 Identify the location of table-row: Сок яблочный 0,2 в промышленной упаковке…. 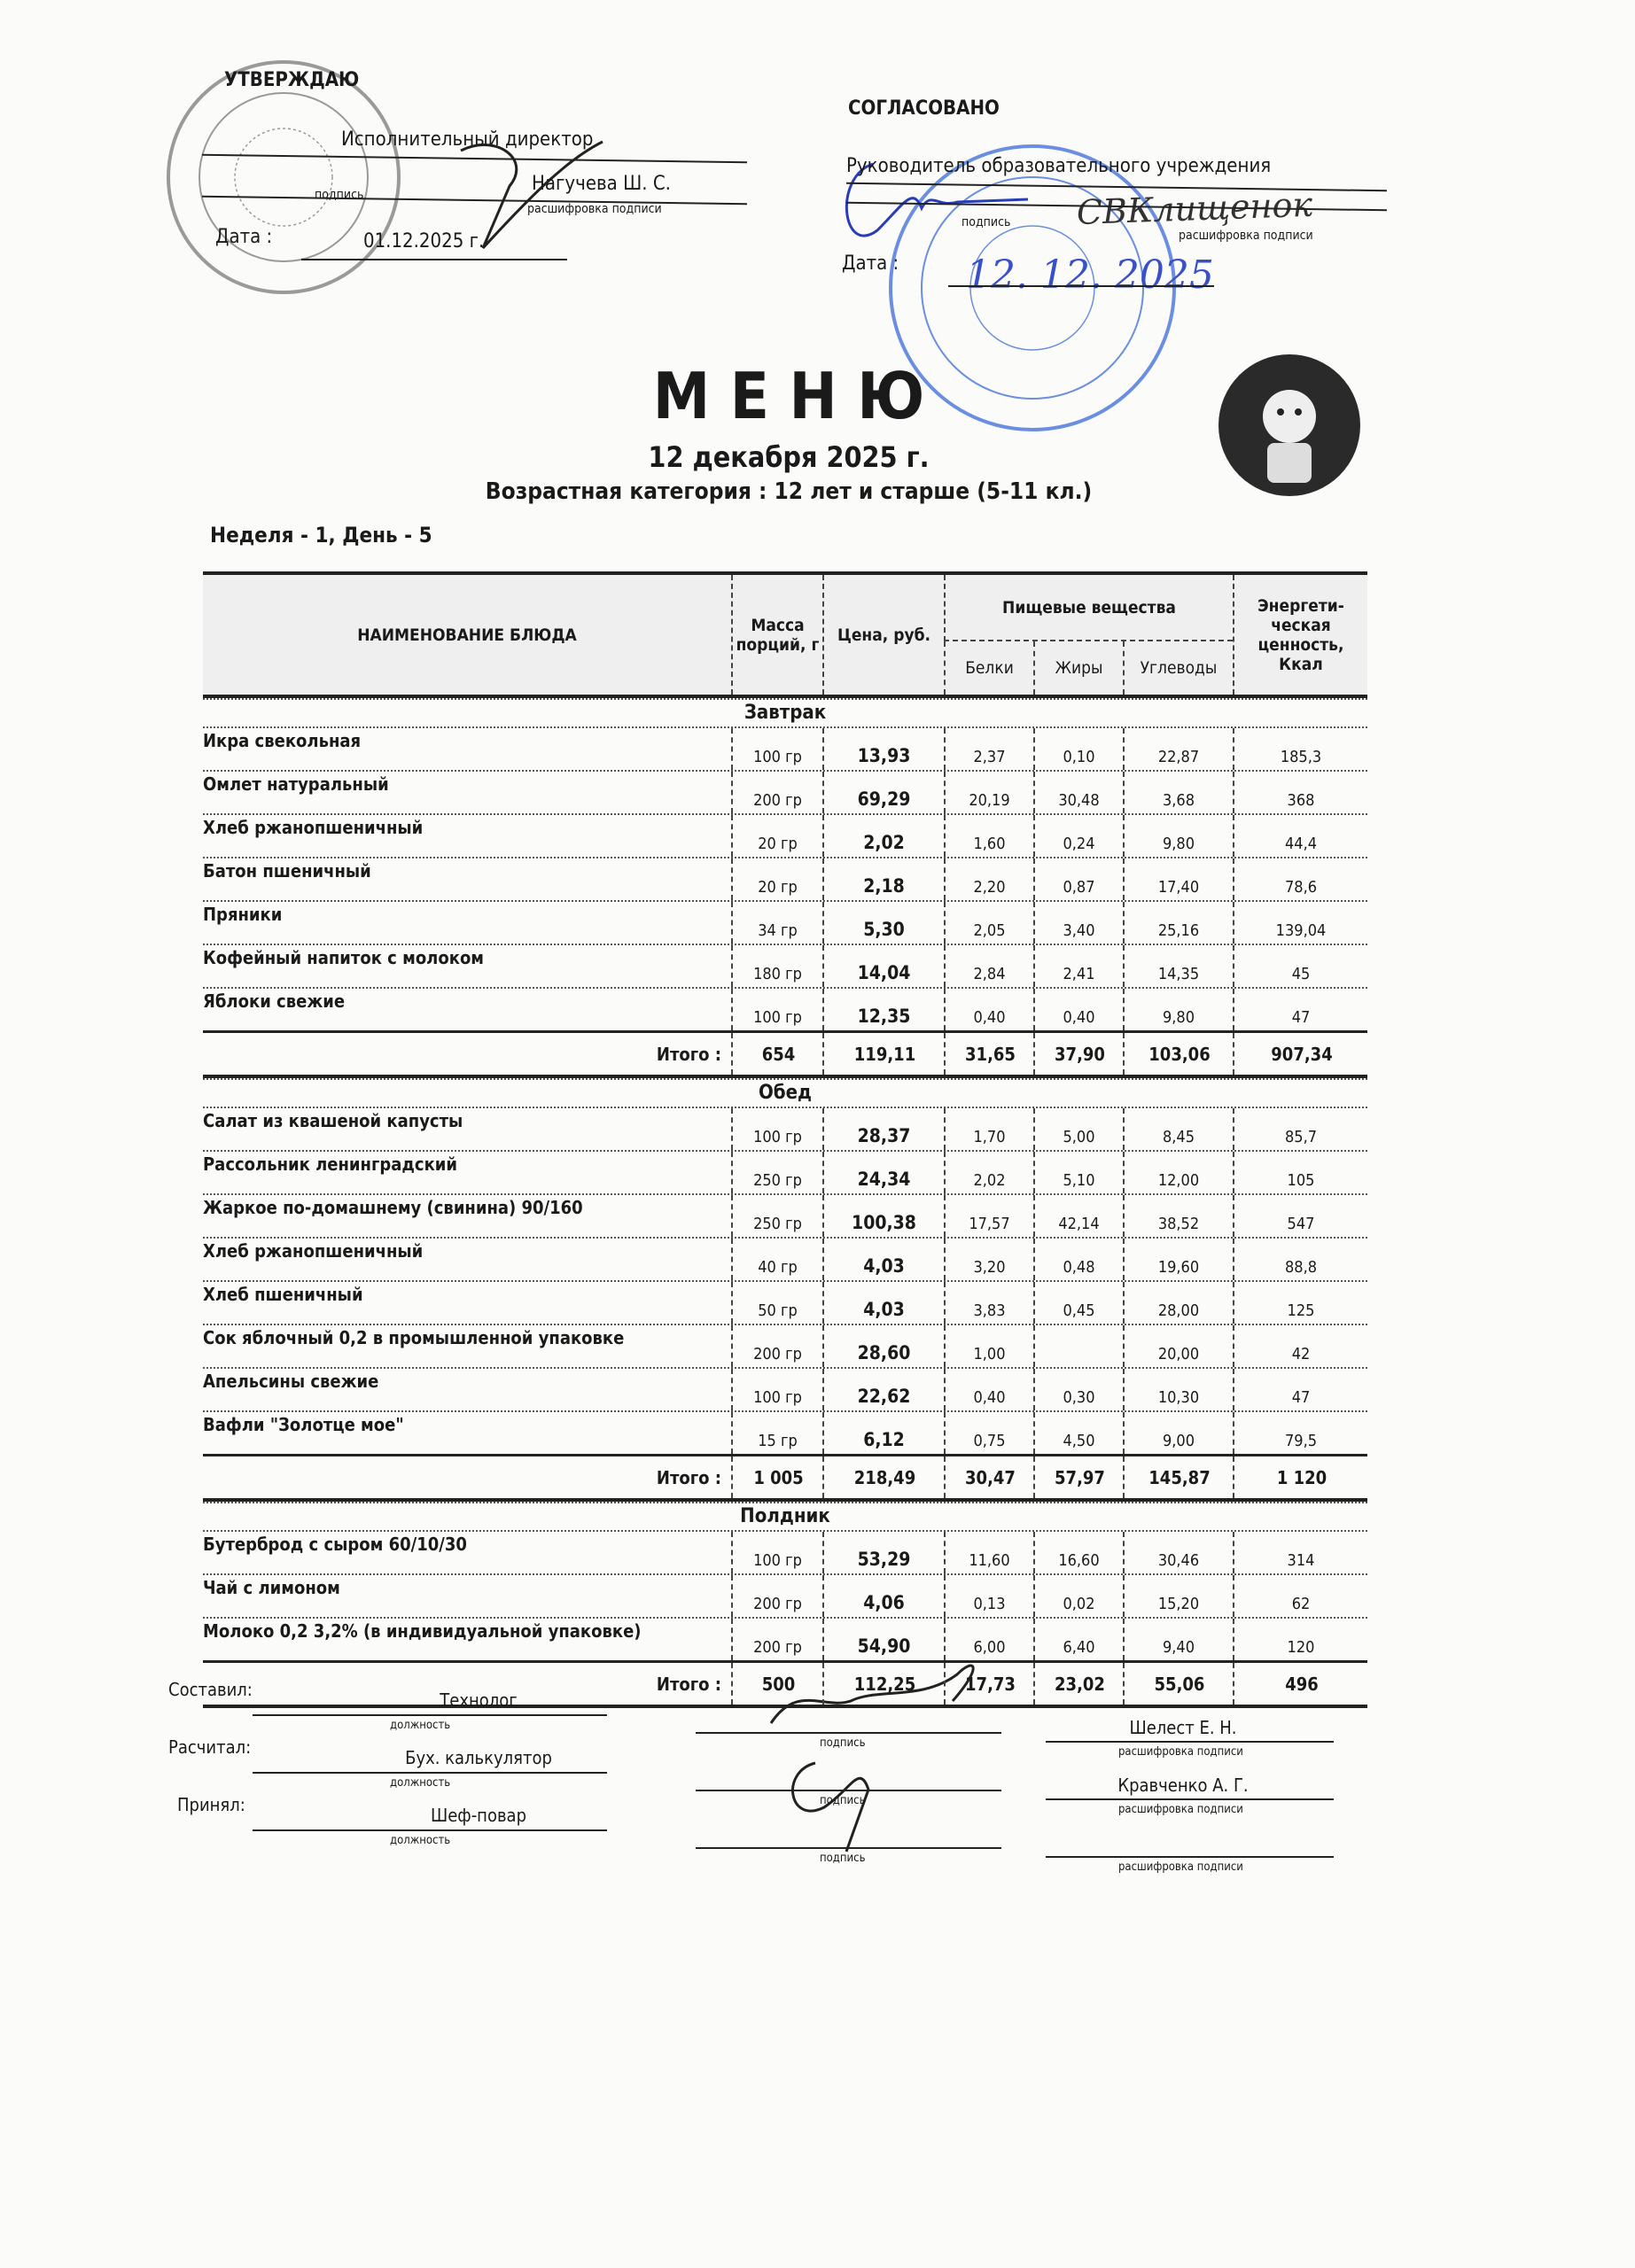
(785, 1345).